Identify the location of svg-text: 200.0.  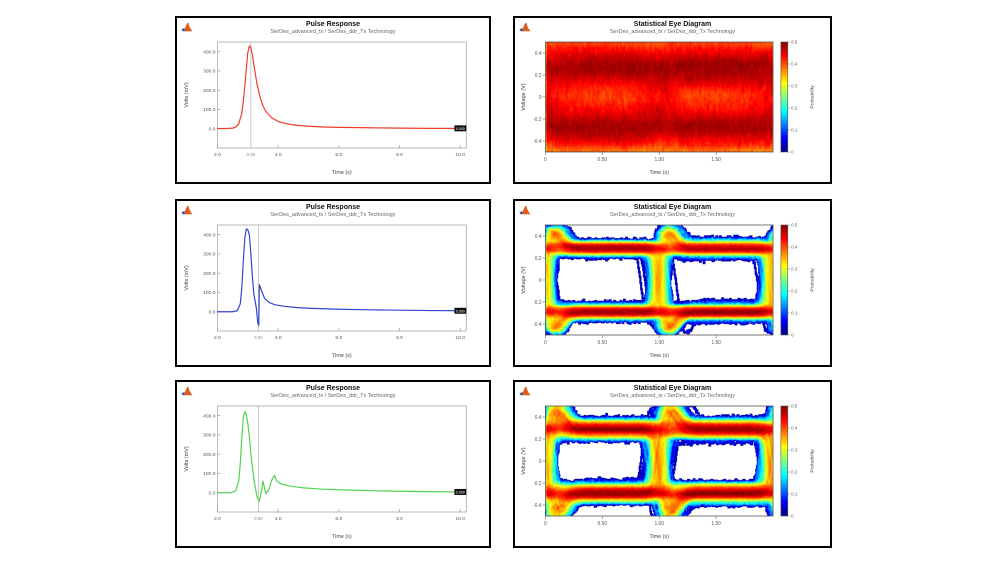
(209, 455).